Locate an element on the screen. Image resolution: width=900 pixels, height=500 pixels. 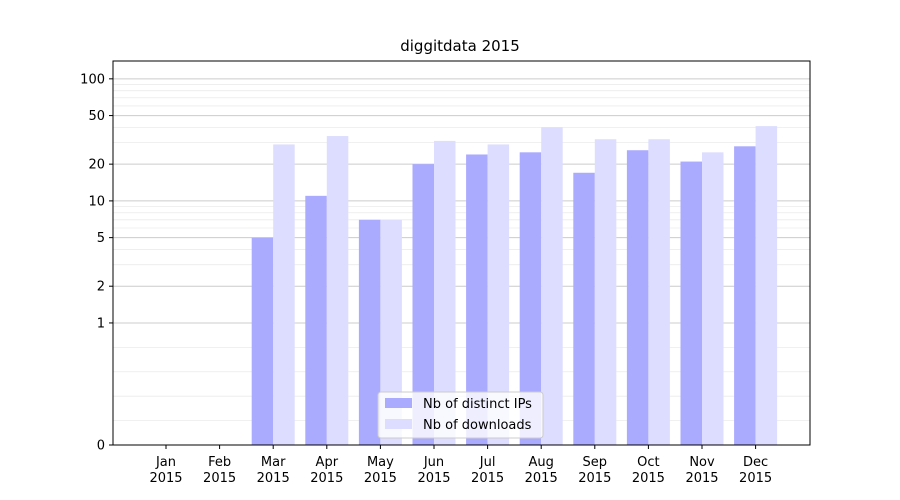
x-tick-label: May is located at coordinates (380, 462).